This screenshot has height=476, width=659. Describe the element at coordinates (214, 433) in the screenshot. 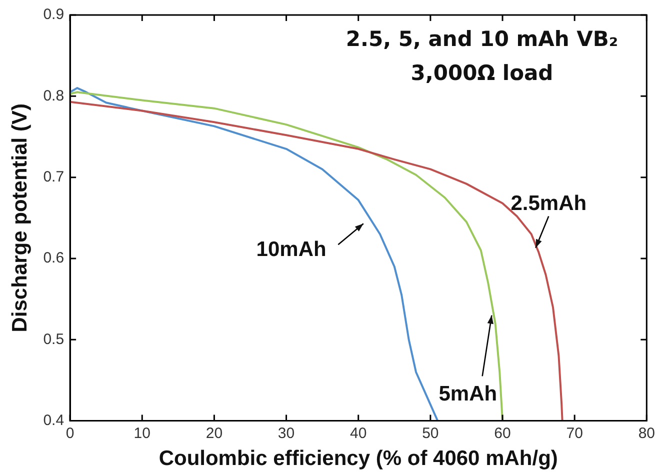

I see `x-tick-label: 20` at that location.